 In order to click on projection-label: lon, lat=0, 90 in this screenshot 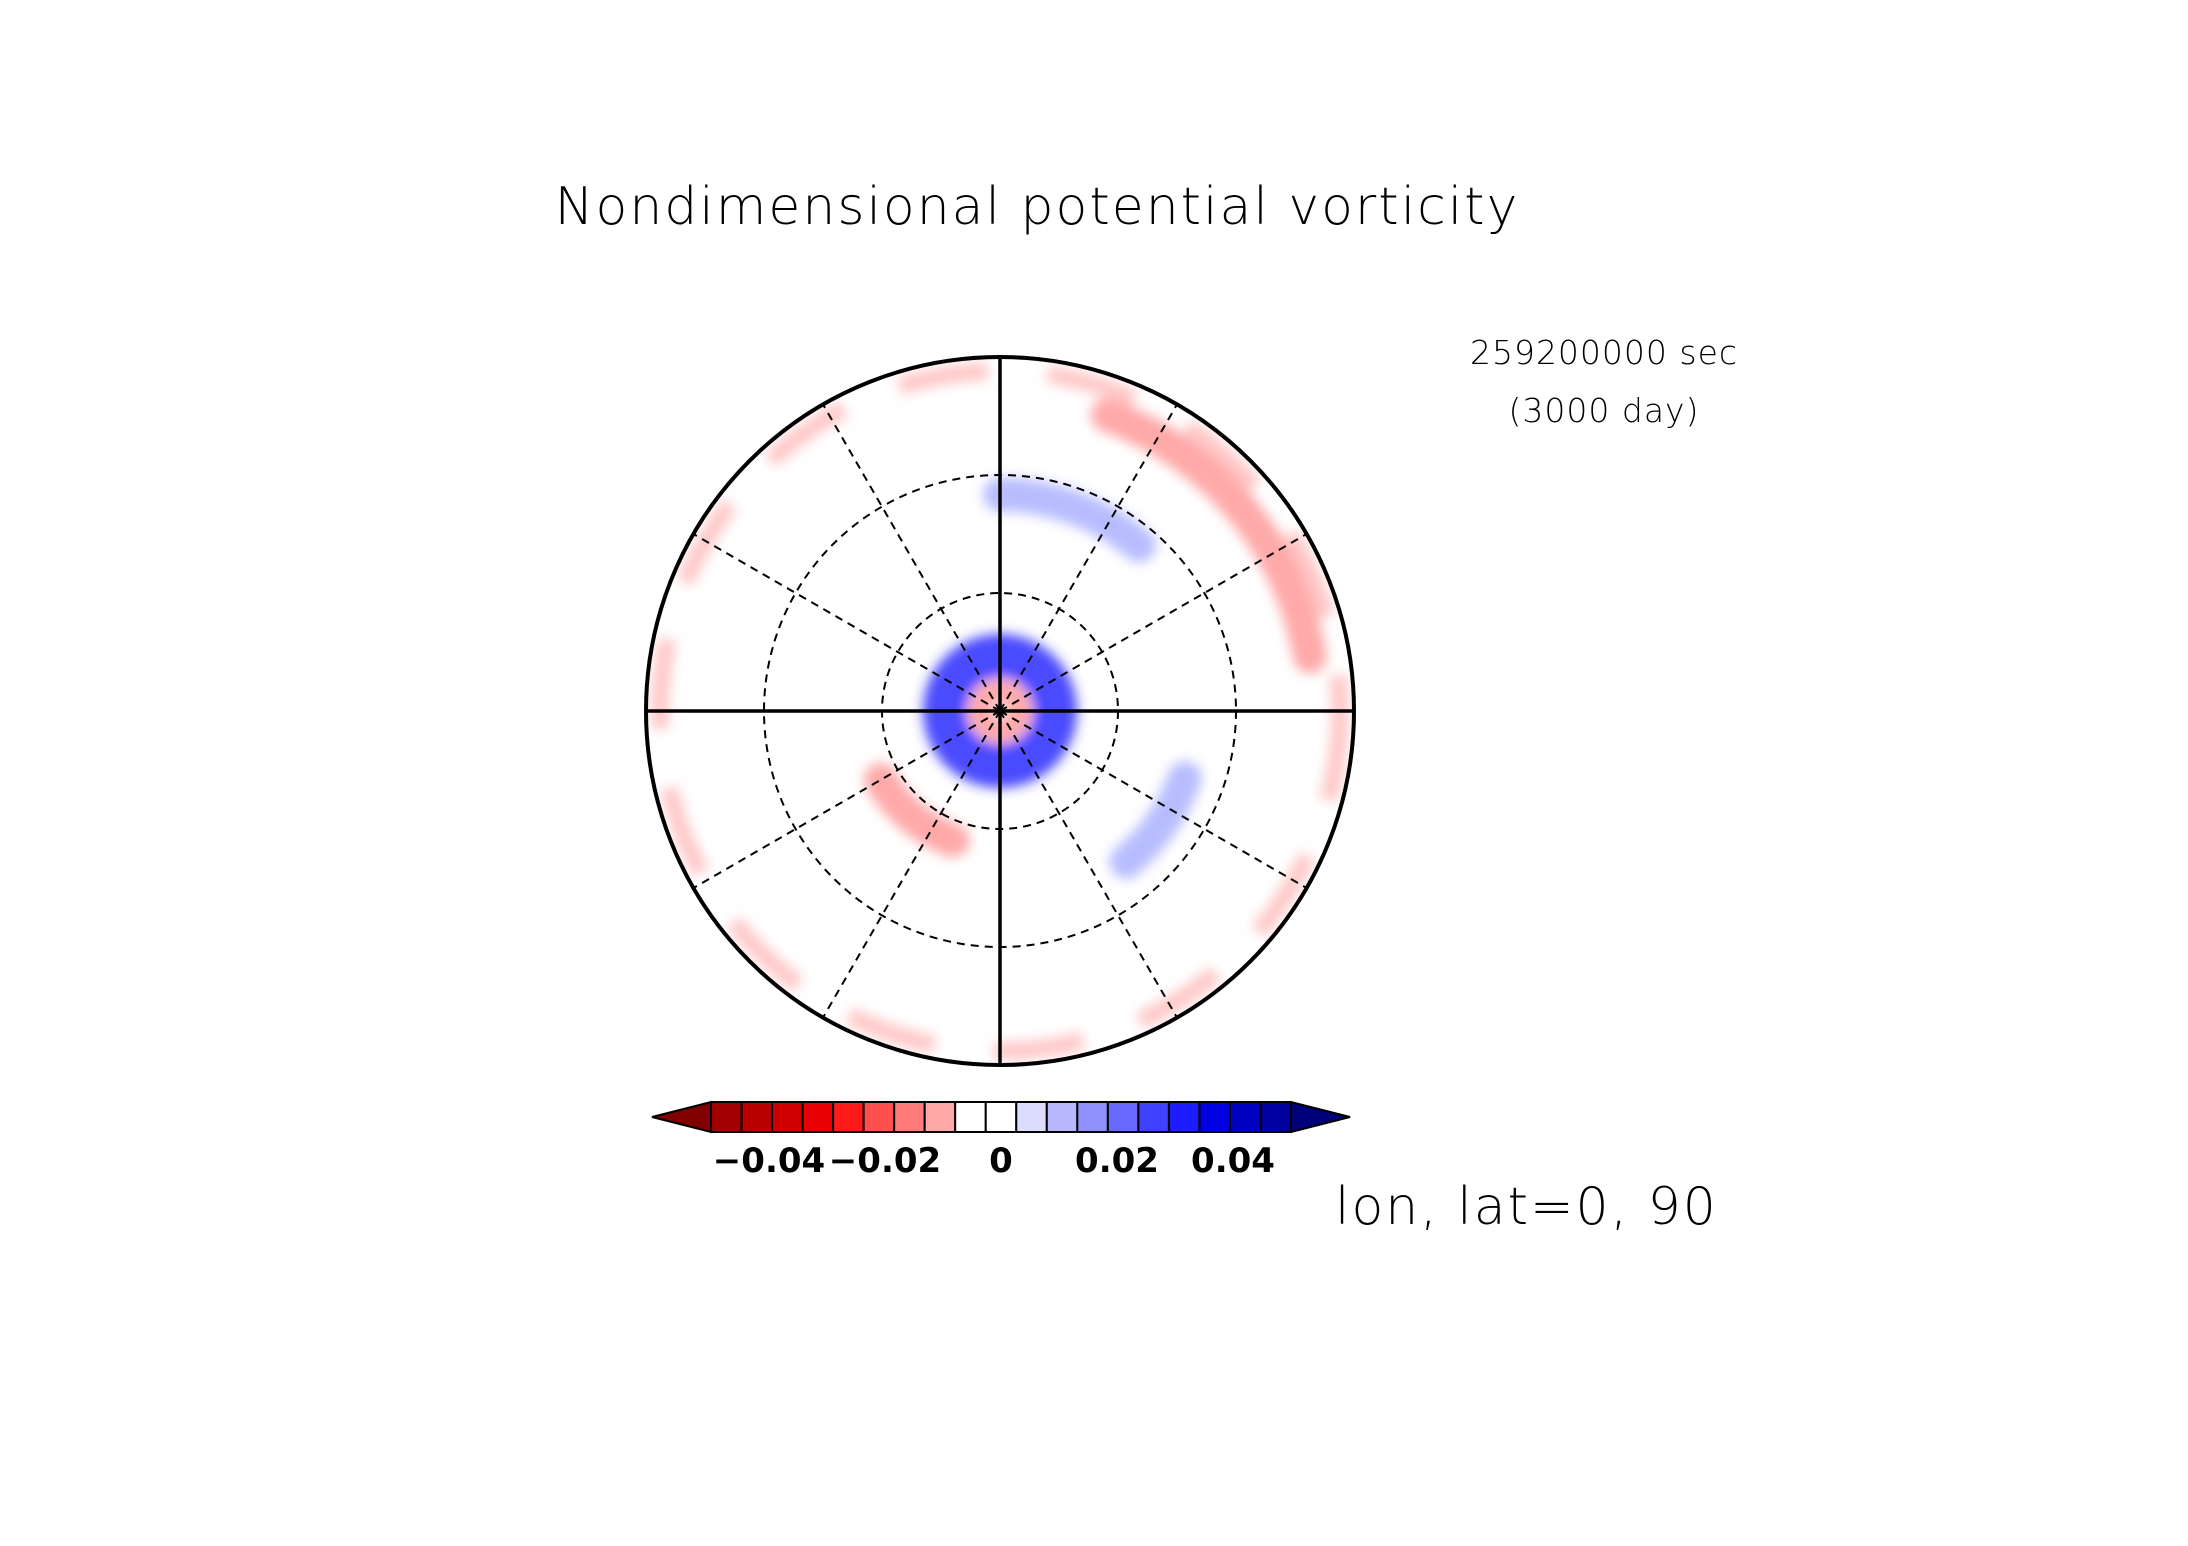, I will do `click(1526, 1207)`.